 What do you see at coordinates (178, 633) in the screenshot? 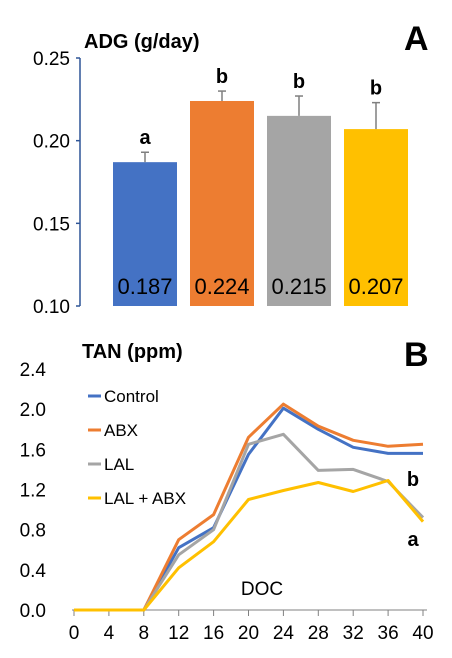
I see `panel-b-x-tick-label: 12` at bounding box center [178, 633].